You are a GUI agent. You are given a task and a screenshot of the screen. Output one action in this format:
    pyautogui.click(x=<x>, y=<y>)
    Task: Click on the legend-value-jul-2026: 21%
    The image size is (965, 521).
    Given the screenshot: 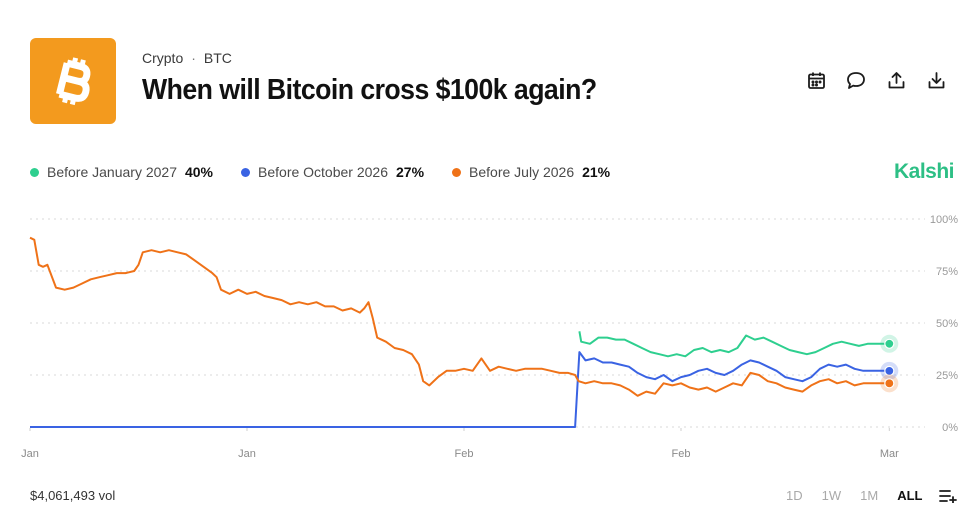 What is the action you would take?
    pyautogui.click(x=596, y=172)
    